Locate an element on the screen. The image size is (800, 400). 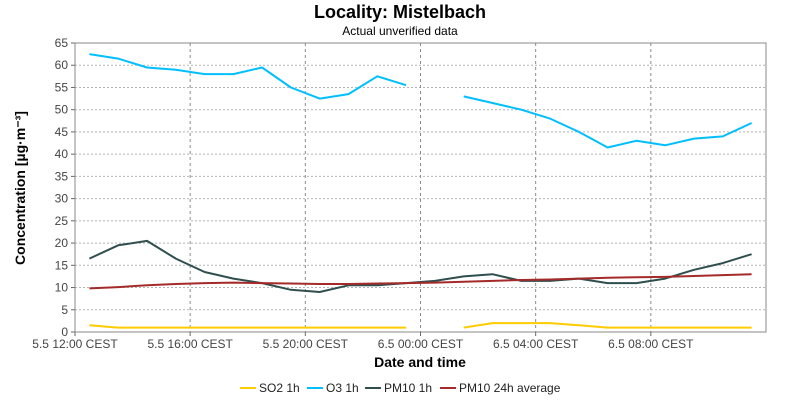
y-tick-label: 60 is located at coordinates (62, 65).